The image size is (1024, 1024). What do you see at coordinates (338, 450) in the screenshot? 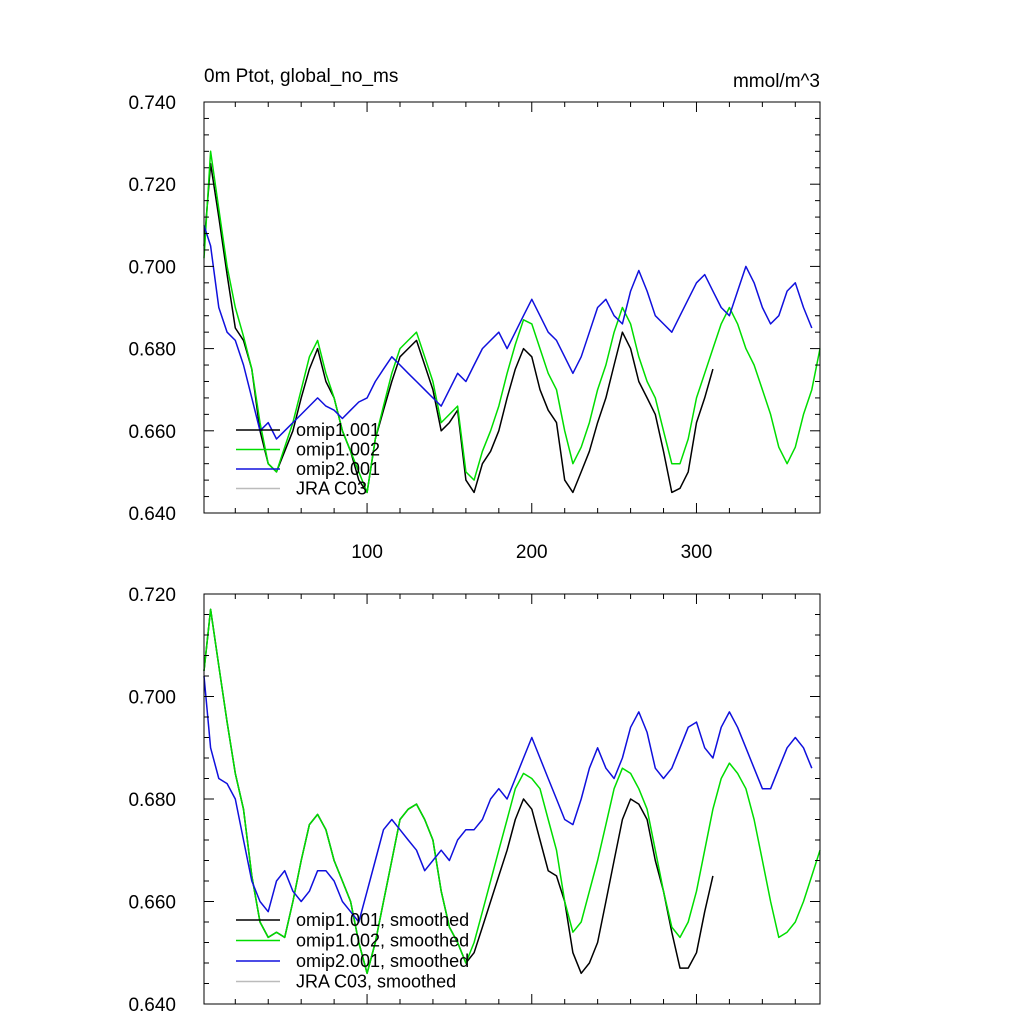
I see `legend-label-0-1: omip1.002` at bounding box center [338, 450].